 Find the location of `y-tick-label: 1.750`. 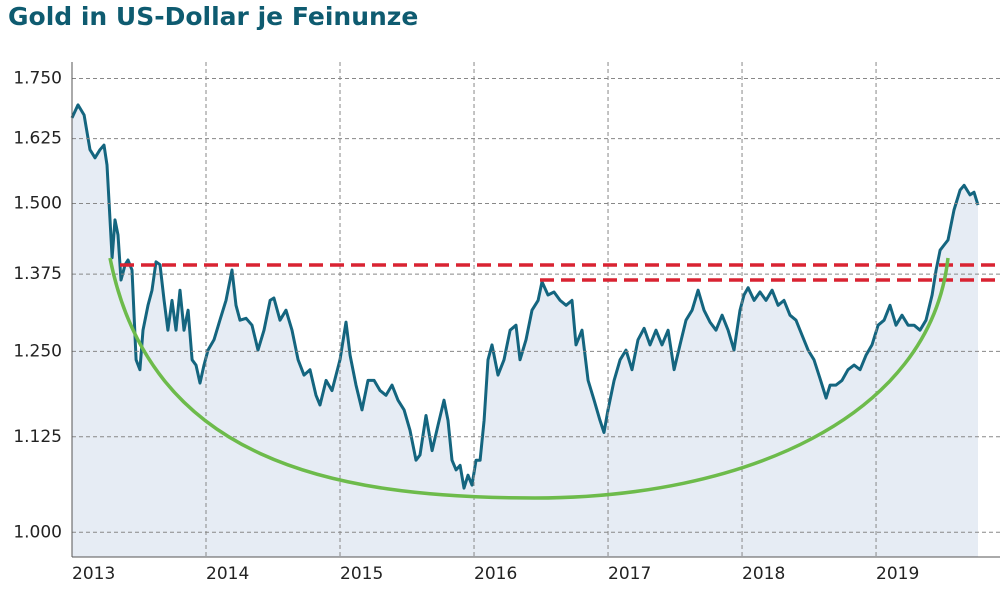

y-tick-label: 1.750 is located at coordinates (37, 79).